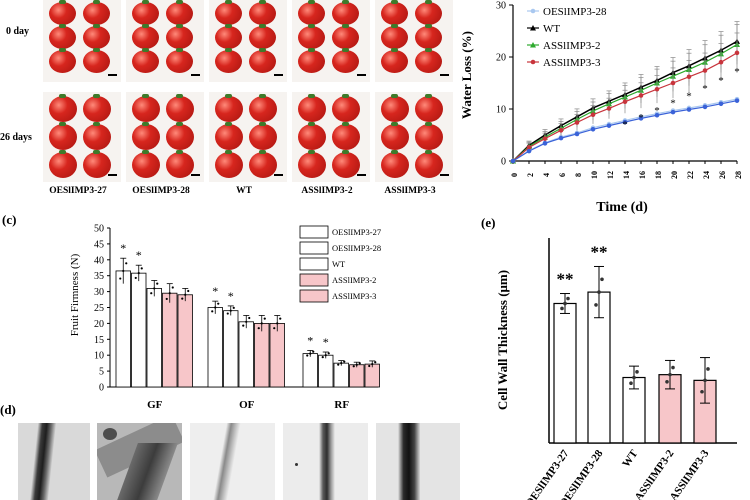  I want to click on panel-label-e: (e), so click(488, 222).